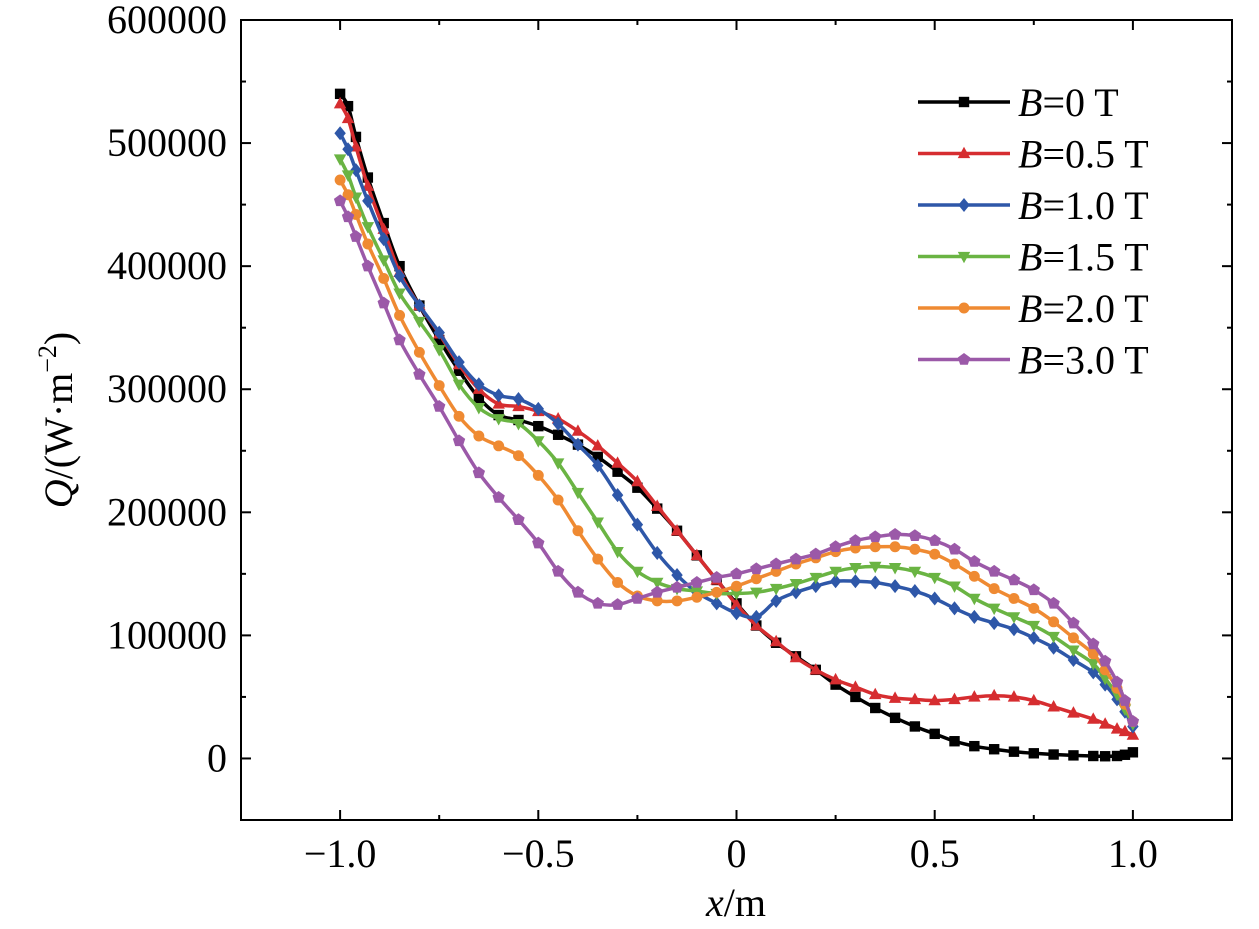 This screenshot has height=929, width=1259. I want to click on x-axis-title-unit: /m, so click(745, 902).